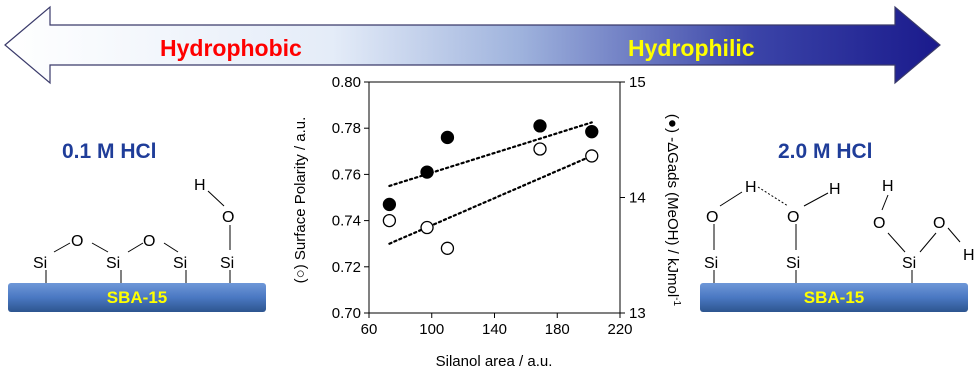  Describe the element at coordinates (137, 226) in the screenshot. I see `left-panel: 0.1 M HCl Si O Si O Si Si O H SBA-15` at that location.